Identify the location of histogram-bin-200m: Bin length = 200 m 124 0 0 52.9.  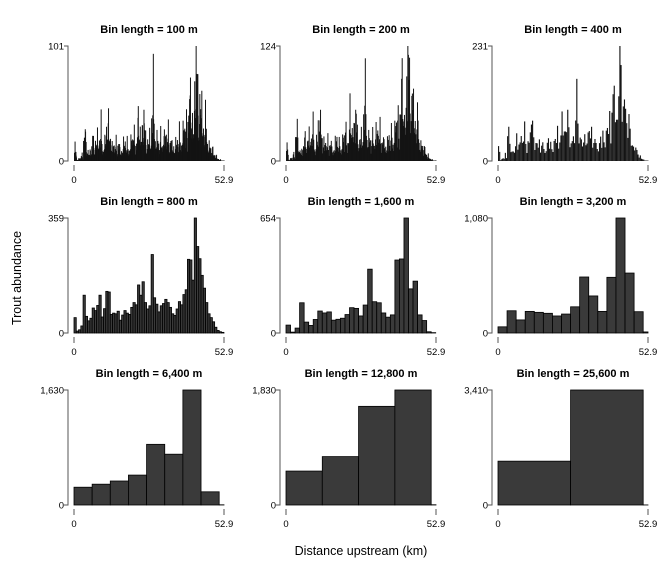
(352, 105).